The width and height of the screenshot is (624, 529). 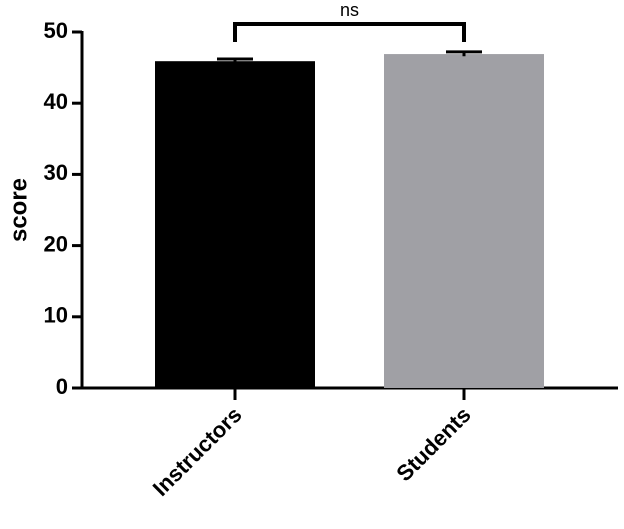 What do you see at coordinates (56, 30) in the screenshot?
I see `y-tick-label: 50` at bounding box center [56, 30].